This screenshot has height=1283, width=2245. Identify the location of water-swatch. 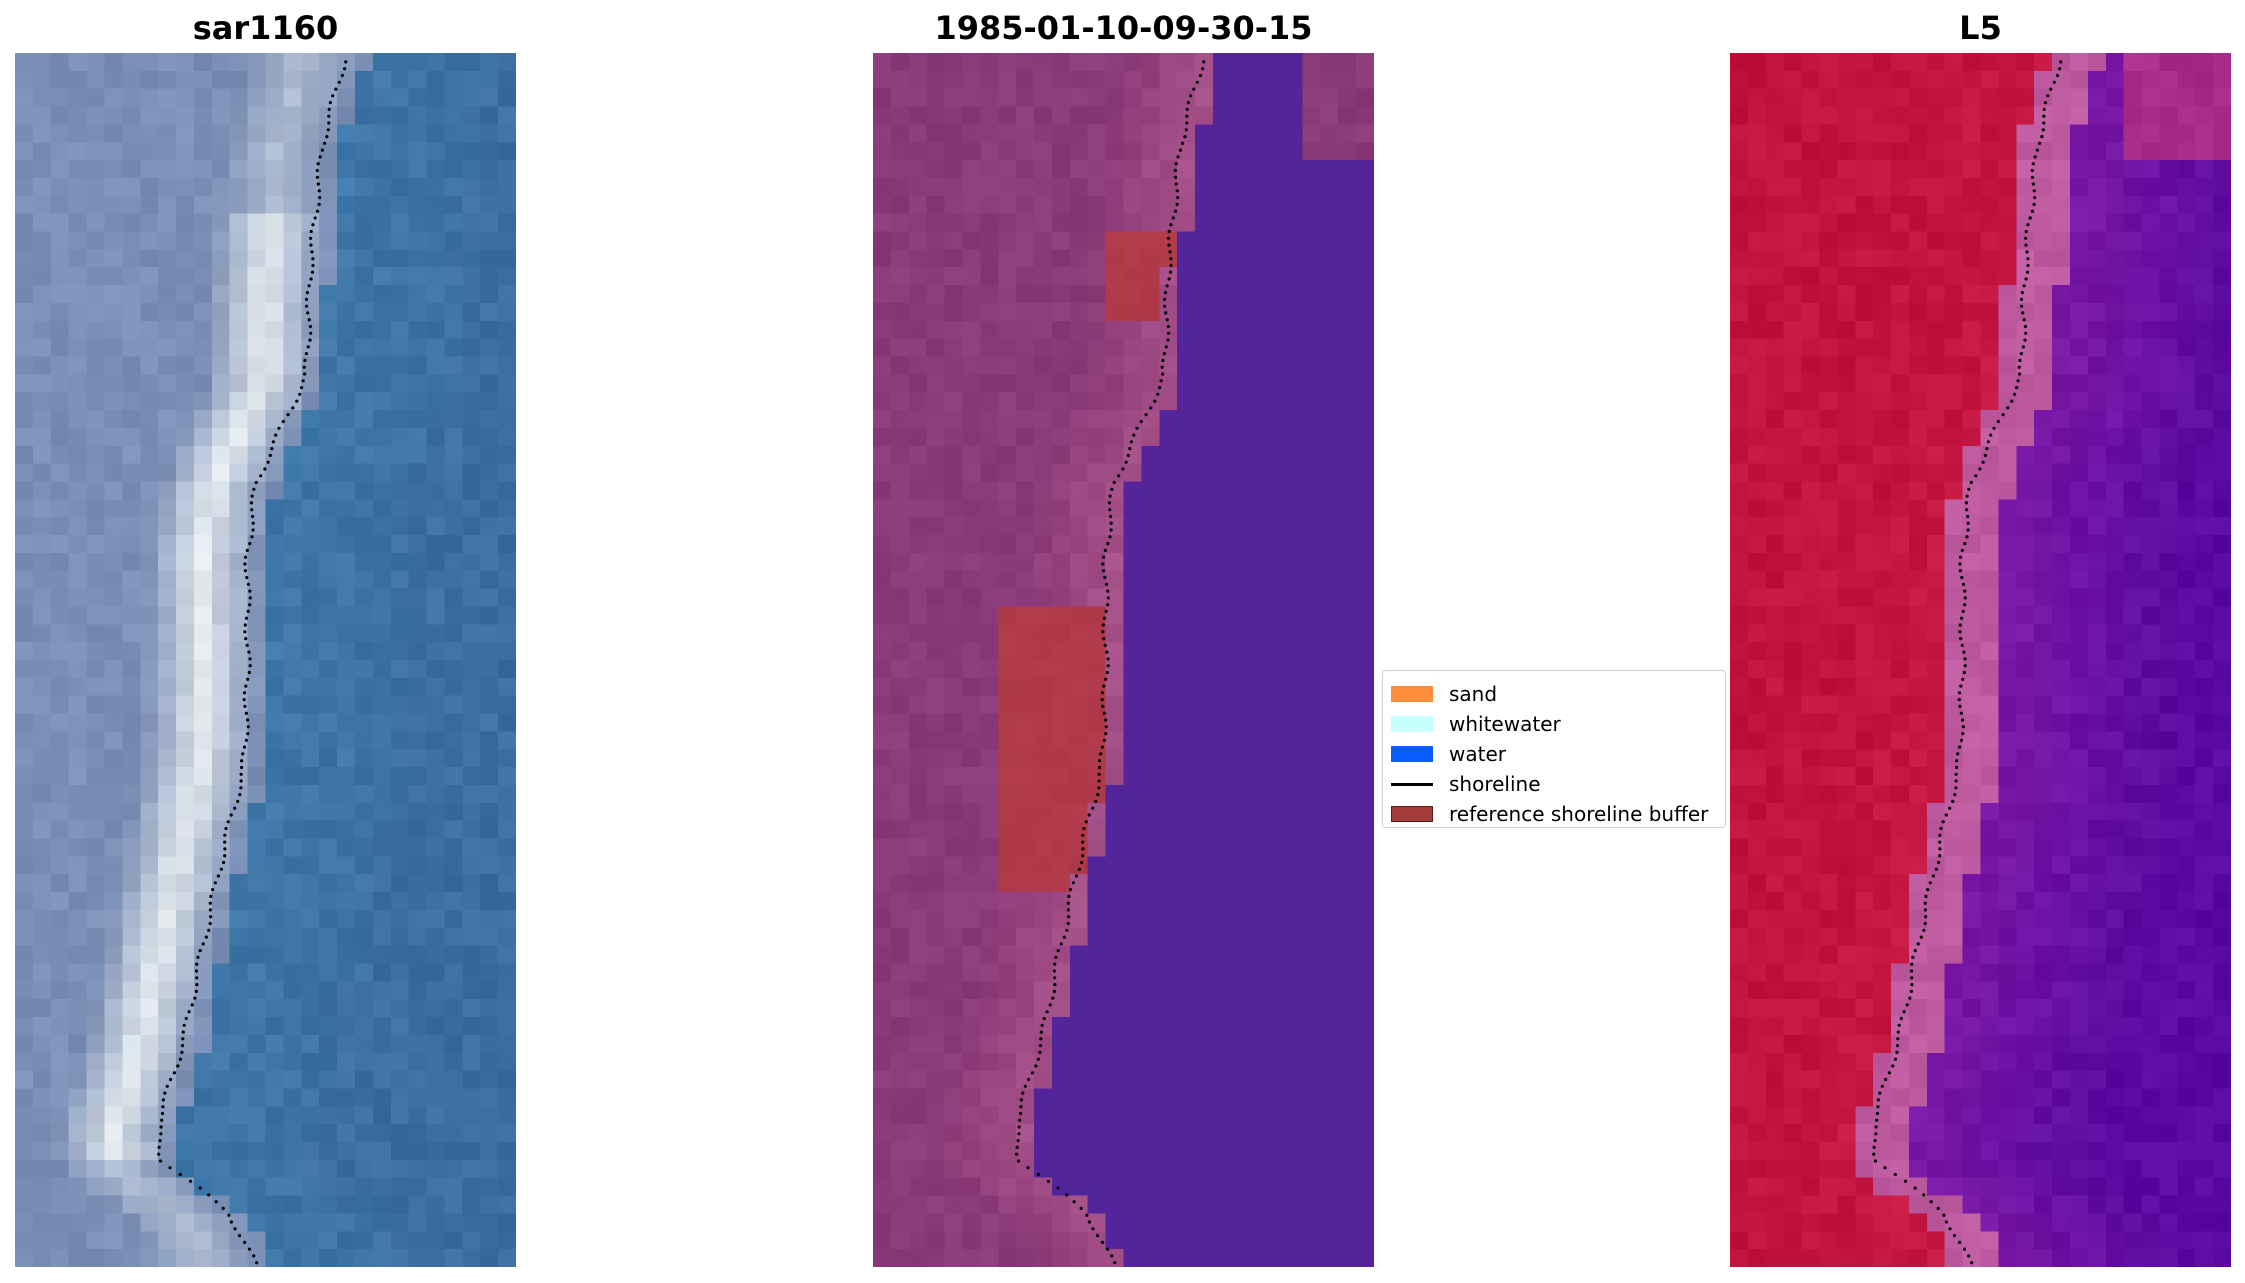
(1412, 754).